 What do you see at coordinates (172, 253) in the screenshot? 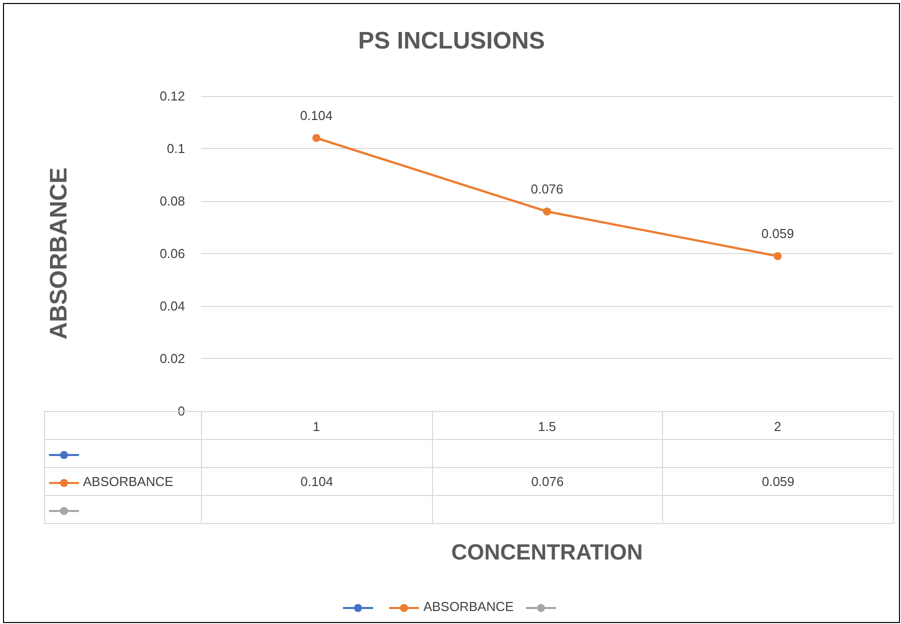
I see `y-tick-label: 0.06` at bounding box center [172, 253].